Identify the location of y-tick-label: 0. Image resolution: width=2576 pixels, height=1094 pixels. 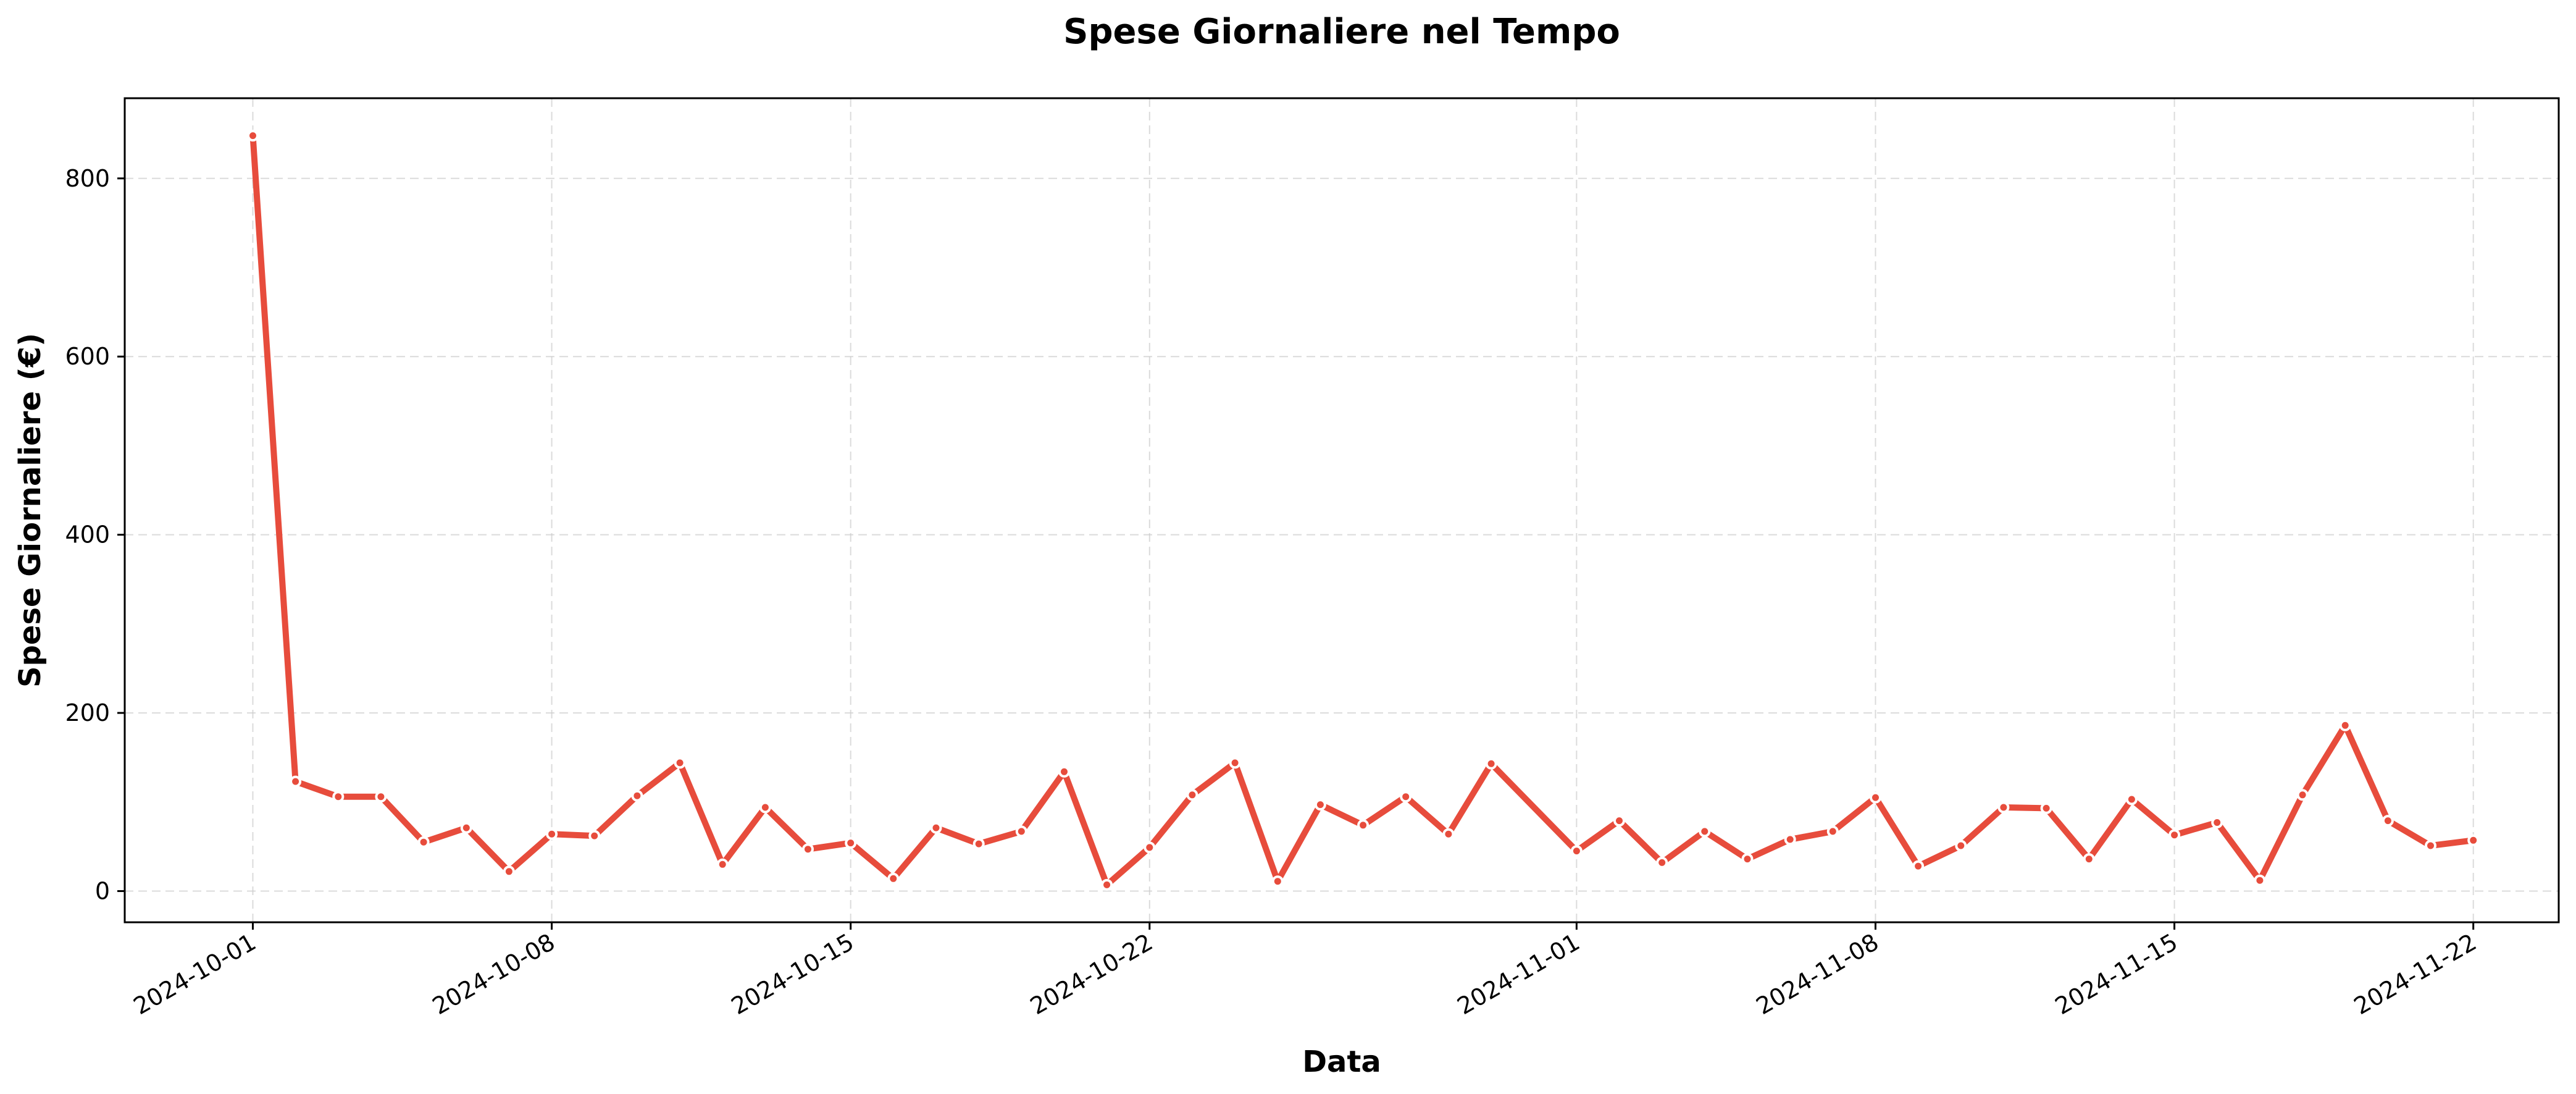
(103, 891).